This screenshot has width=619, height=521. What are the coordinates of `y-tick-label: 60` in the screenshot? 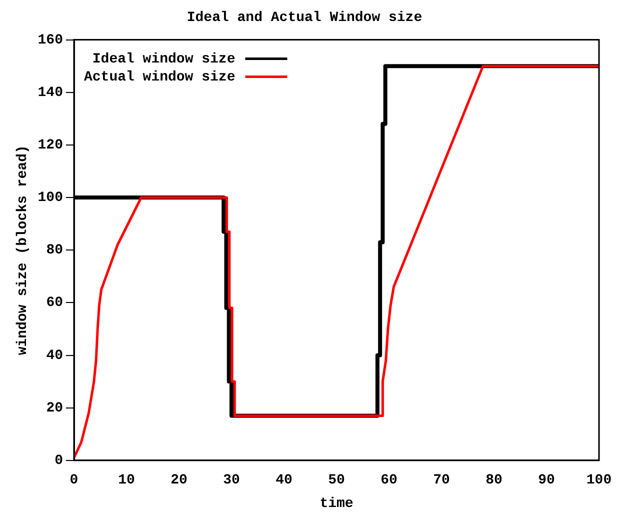 It's located at (55, 303).